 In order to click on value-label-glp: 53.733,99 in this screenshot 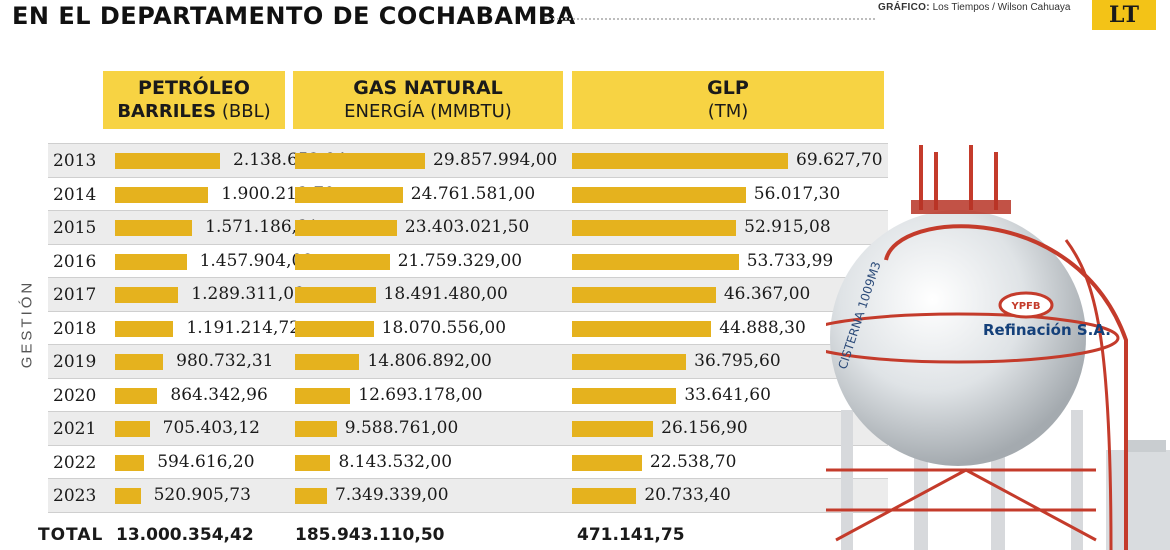, I will do `click(790, 260)`.